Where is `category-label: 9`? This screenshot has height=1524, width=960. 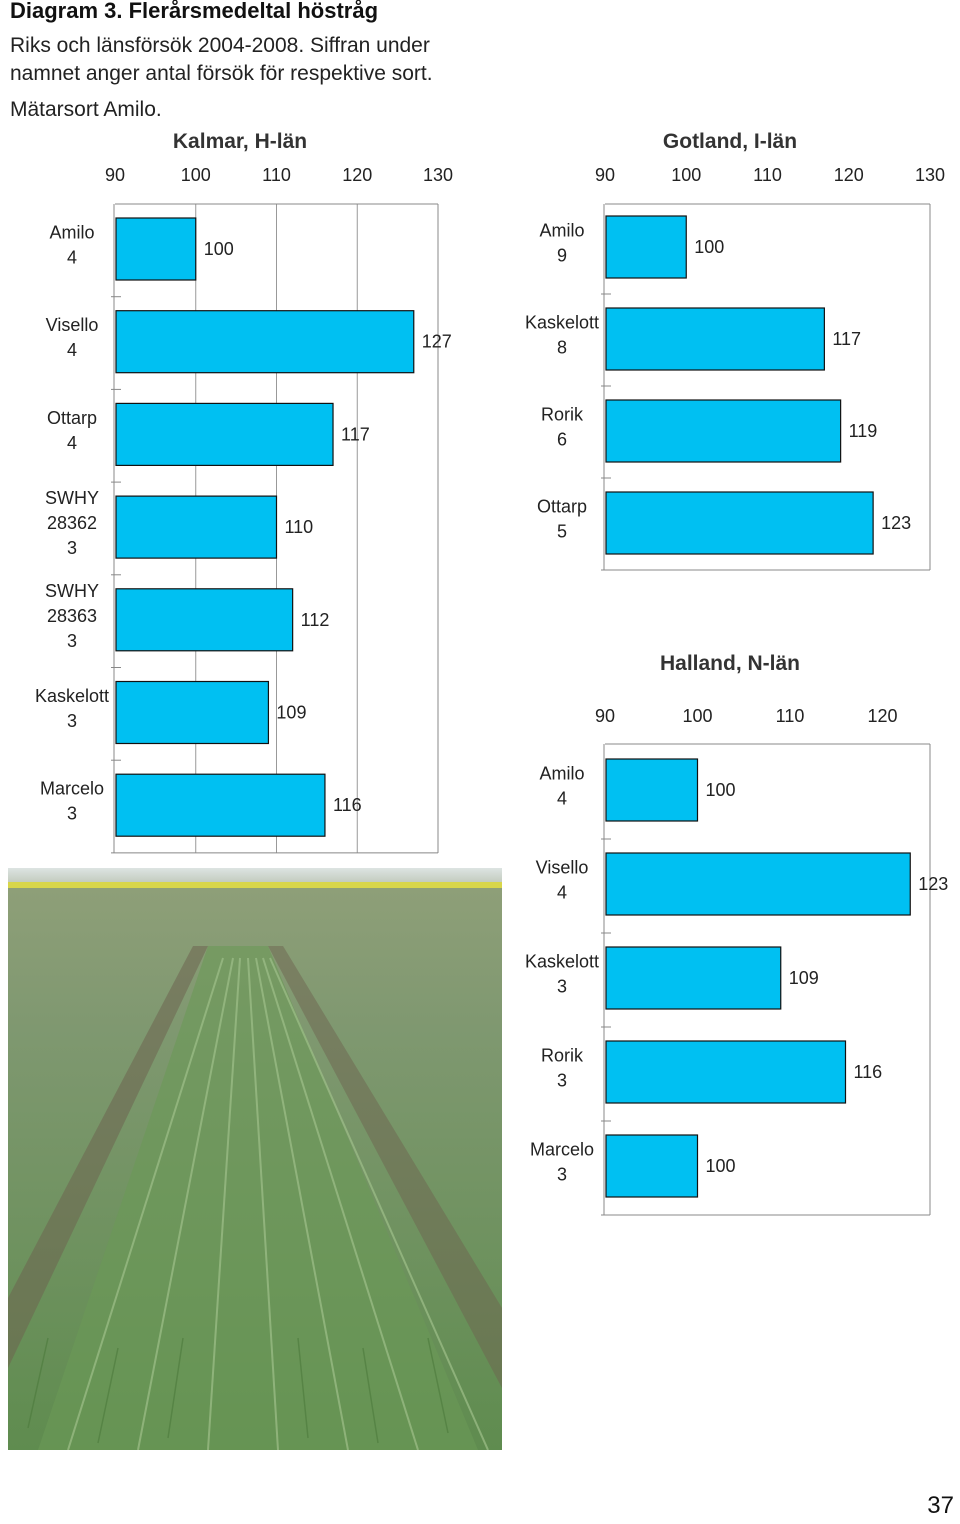 category-label: 9 is located at coordinates (562, 256).